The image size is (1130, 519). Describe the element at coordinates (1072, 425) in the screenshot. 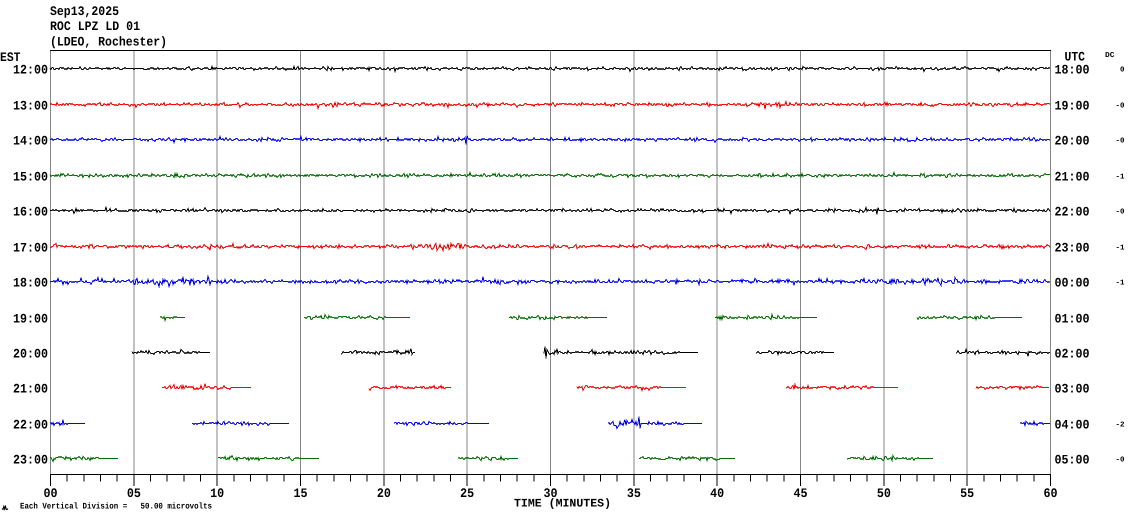

I see `svg-text: 04:00` at that location.